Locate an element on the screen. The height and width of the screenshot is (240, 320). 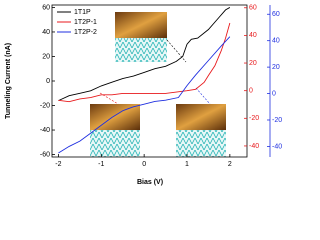
legend-label: 1T2P-2 is located at coordinates (85, 32).